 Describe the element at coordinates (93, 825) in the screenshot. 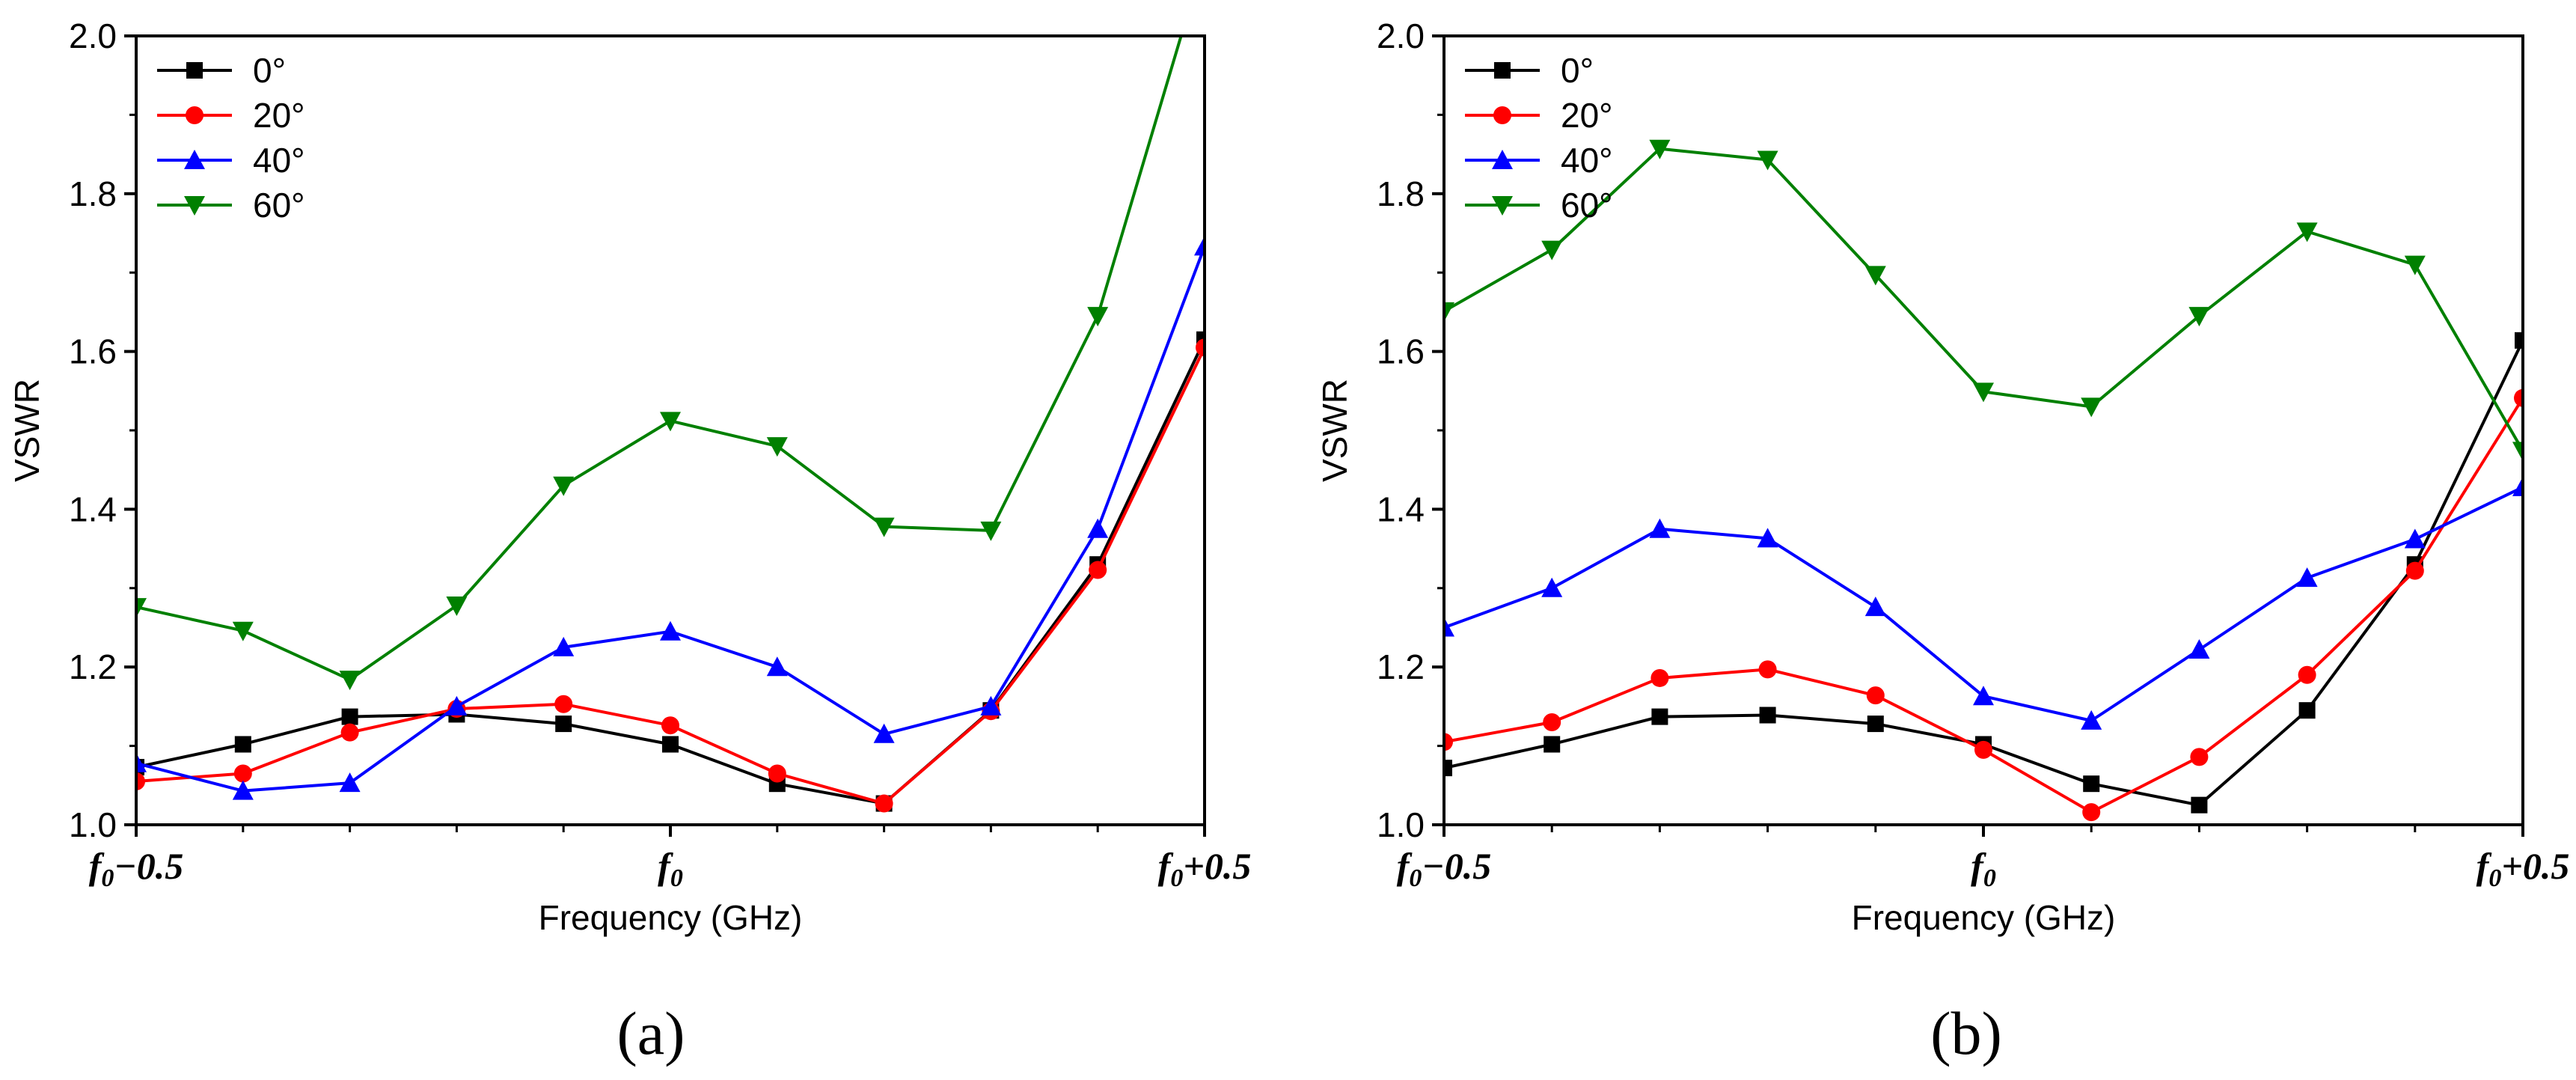

I see `y-tick-label: 1.0` at that location.